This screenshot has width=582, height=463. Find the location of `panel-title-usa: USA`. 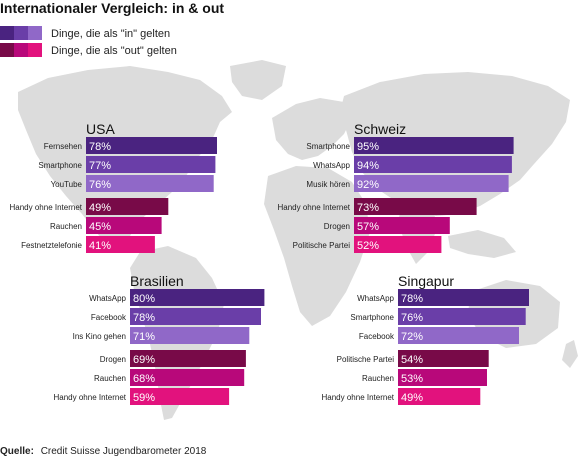

panel-title-usa: USA is located at coordinates (100, 129).